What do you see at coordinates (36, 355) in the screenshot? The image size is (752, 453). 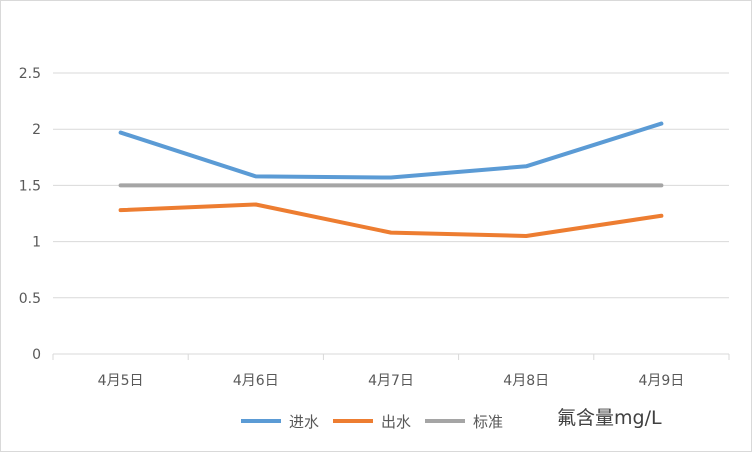 I see `y-tick-label: 0` at bounding box center [36, 355].